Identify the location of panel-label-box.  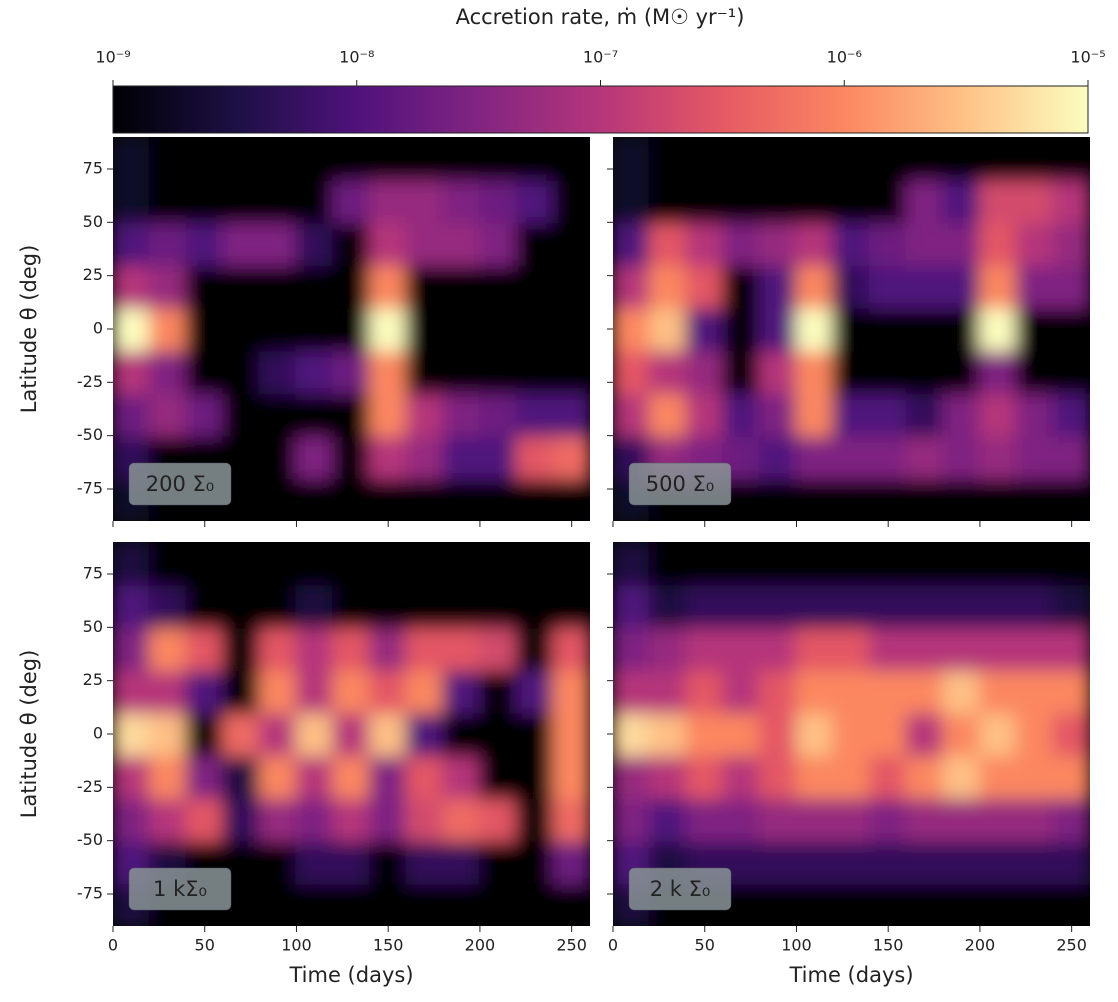
(180, 484).